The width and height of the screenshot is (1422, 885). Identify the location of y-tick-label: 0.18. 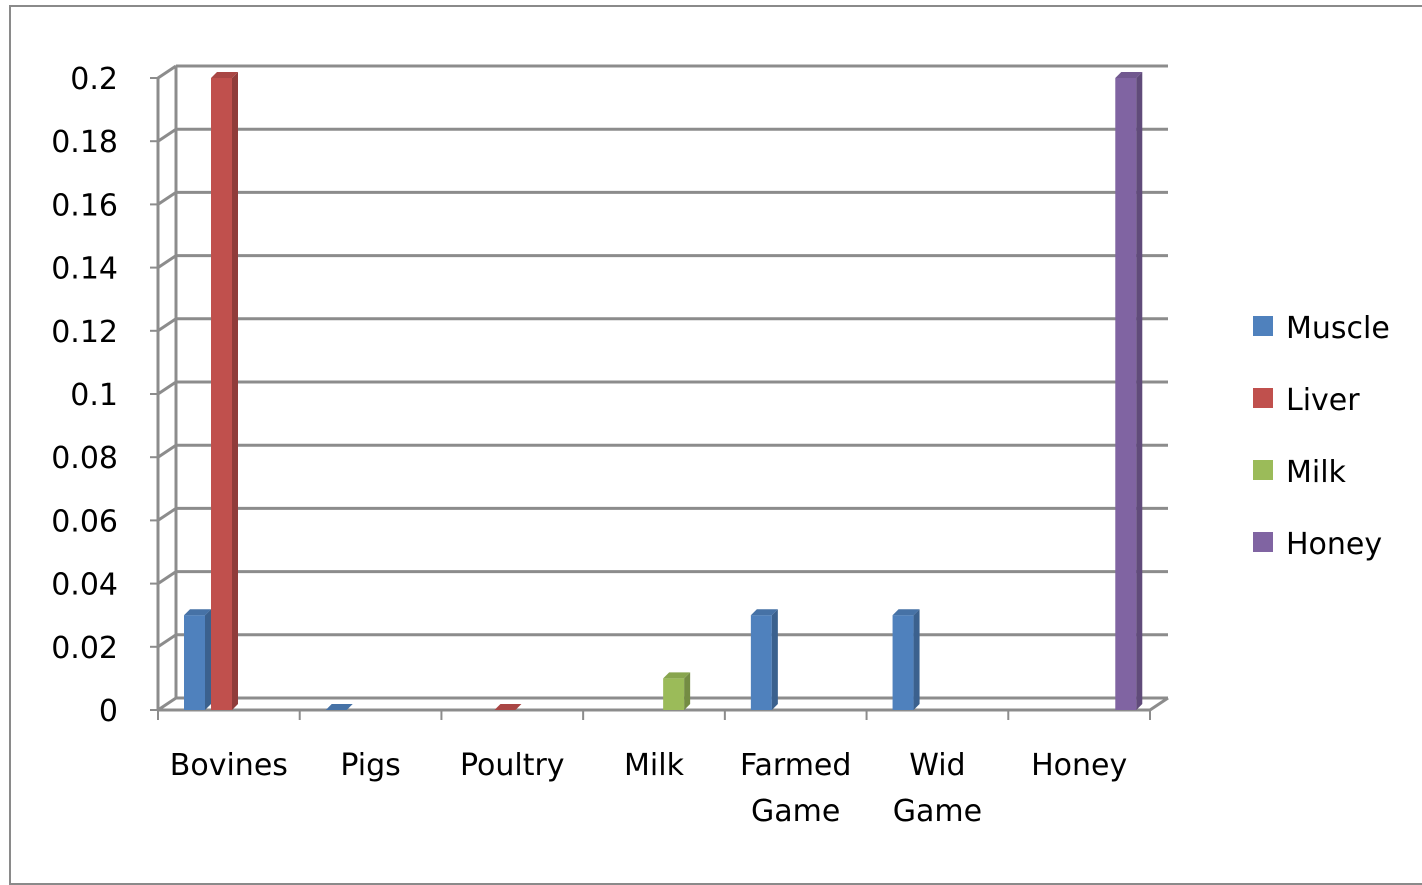
(84, 142).